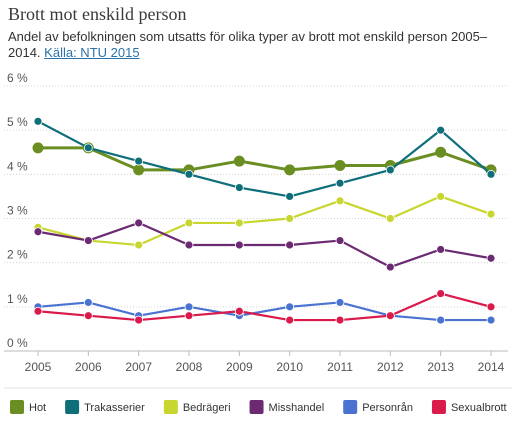 The width and height of the screenshot is (528, 427). I want to click on series-sexualbrott, so click(264, 307).